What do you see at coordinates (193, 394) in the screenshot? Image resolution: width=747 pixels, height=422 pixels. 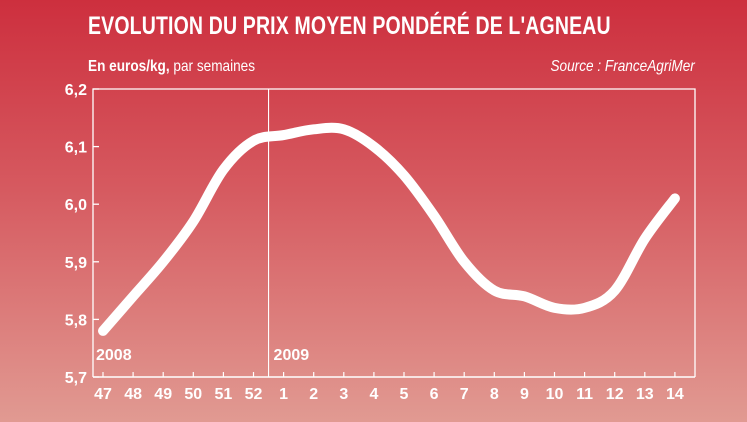 I see `x-tick-label: 50` at bounding box center [193, 394].